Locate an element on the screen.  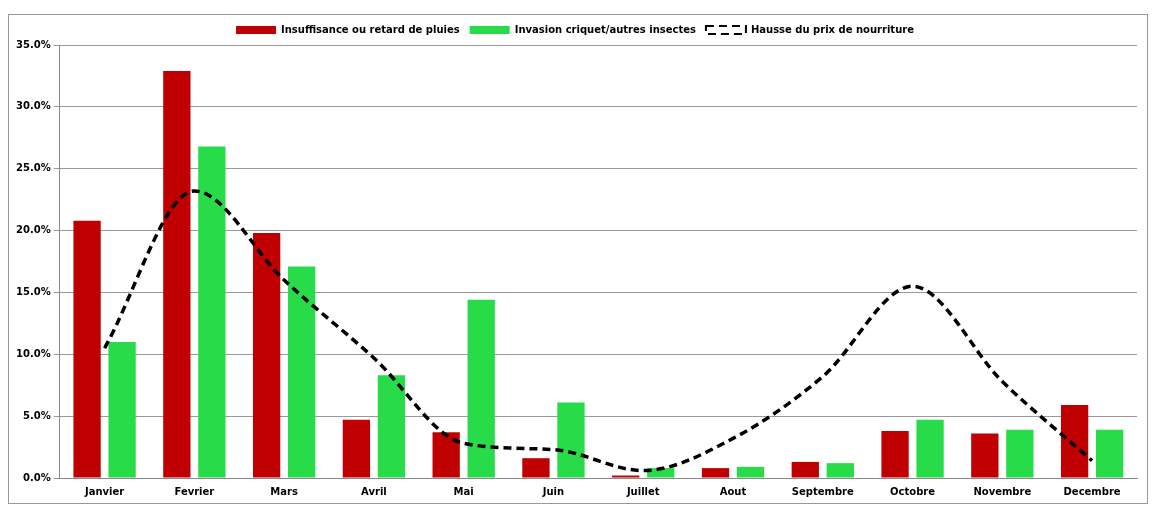
y-tick-label: 35.0% is located at coordinates (33, 44).